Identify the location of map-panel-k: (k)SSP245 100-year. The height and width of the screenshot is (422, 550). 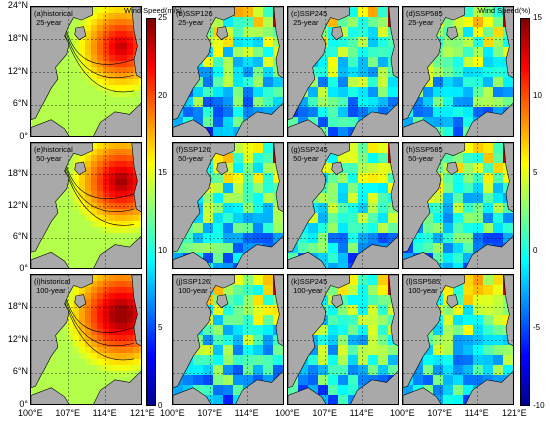
(343, 339).